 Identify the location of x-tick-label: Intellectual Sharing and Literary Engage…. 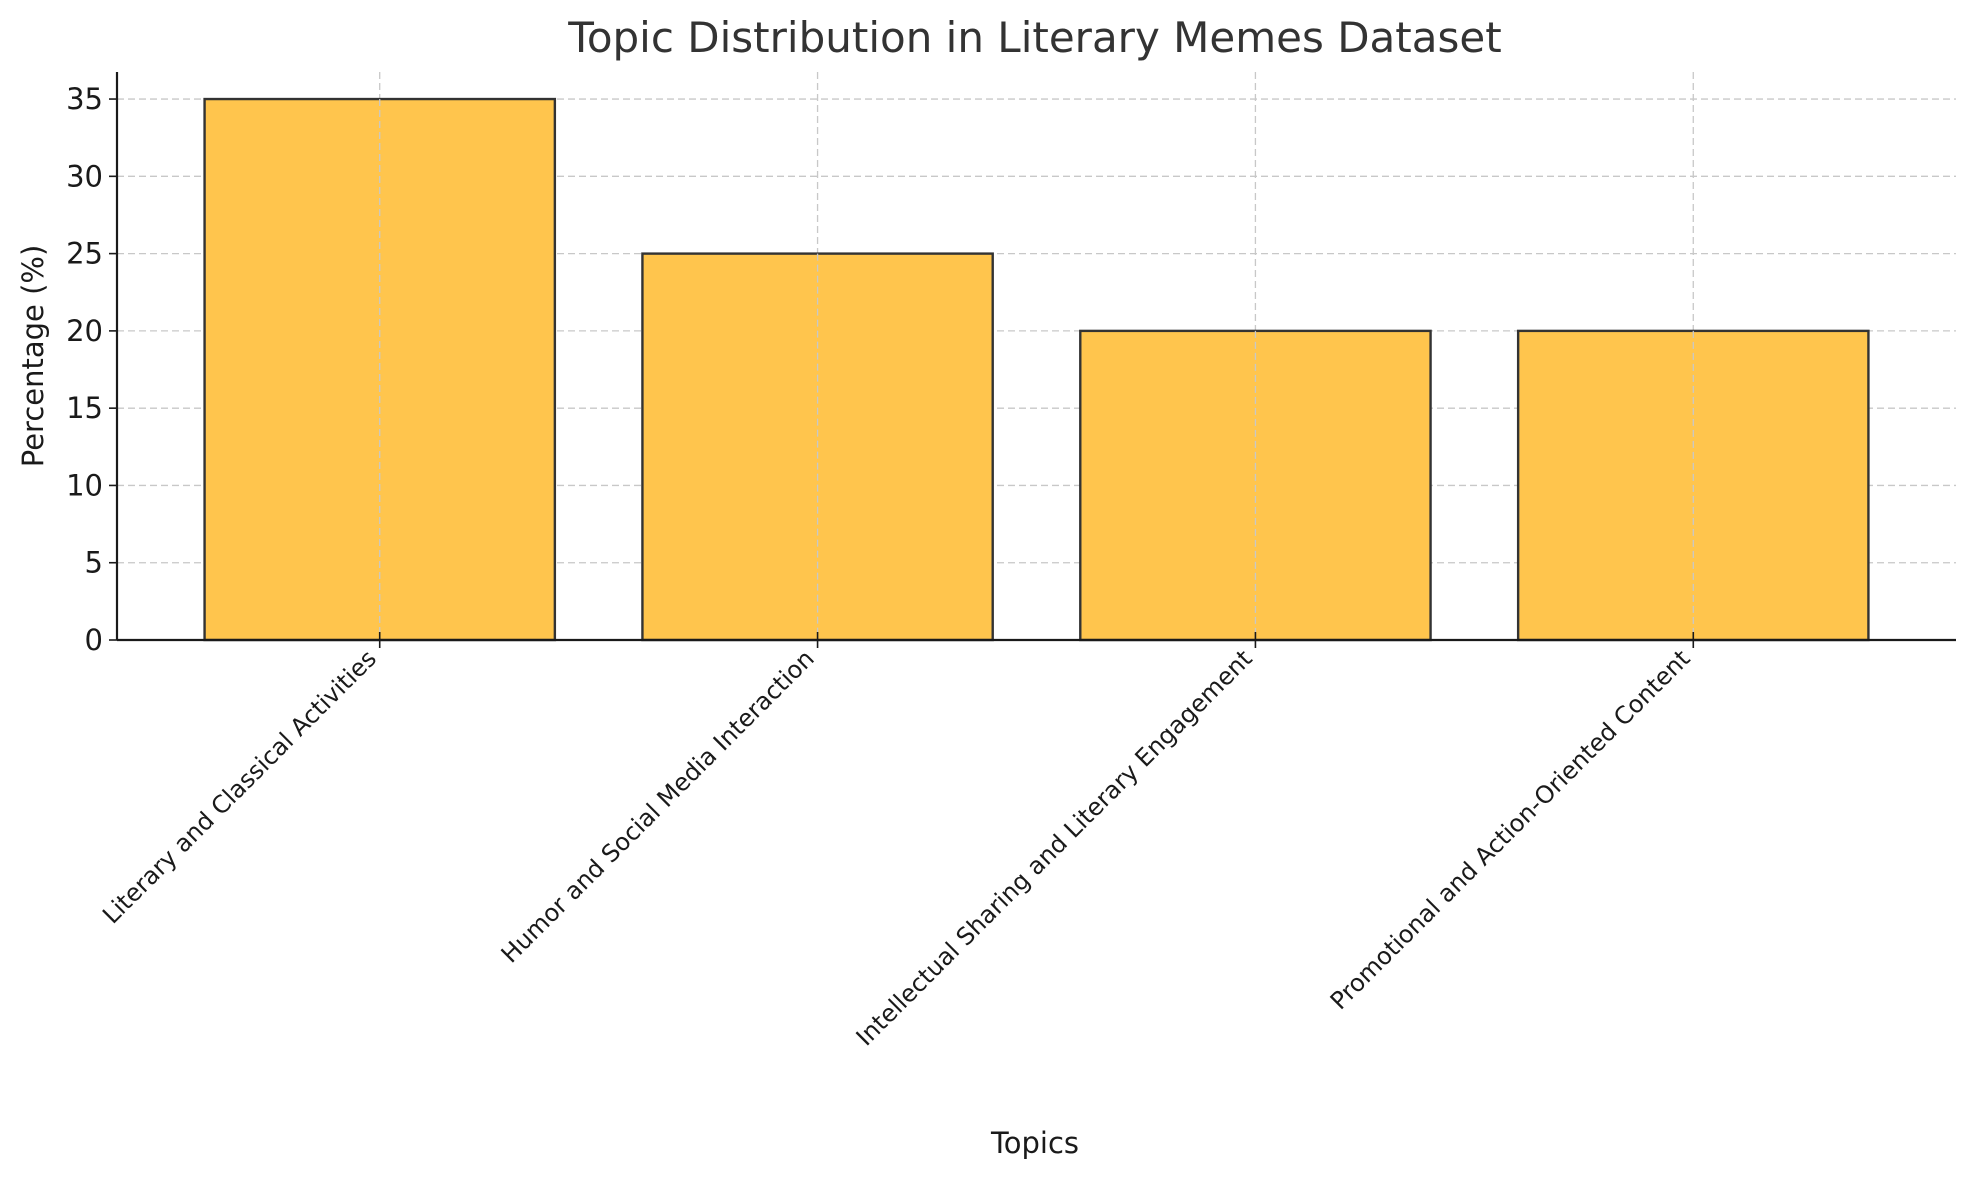
(1054, 847).